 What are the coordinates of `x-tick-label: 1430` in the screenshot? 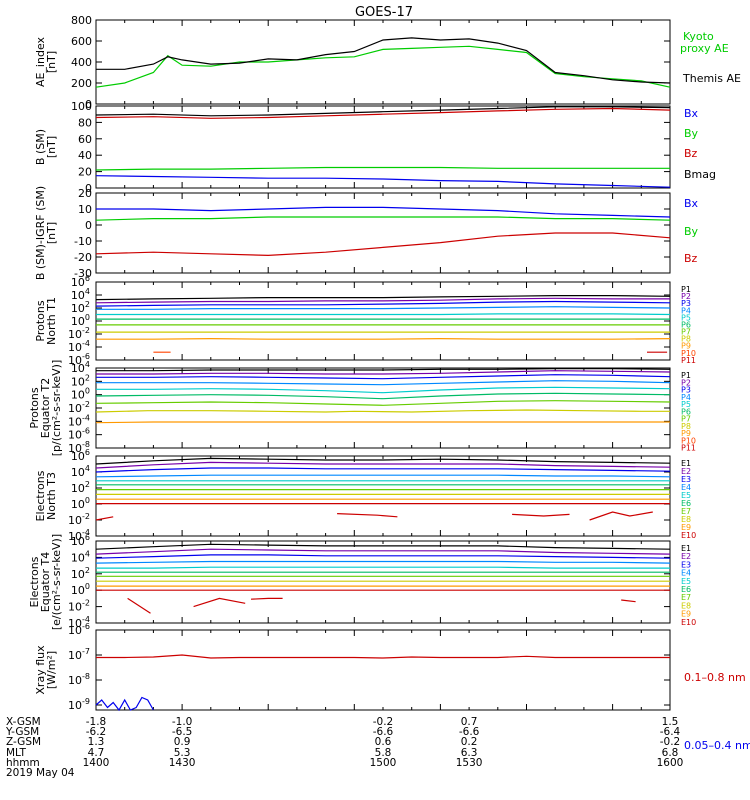 It's located at (182, 763).